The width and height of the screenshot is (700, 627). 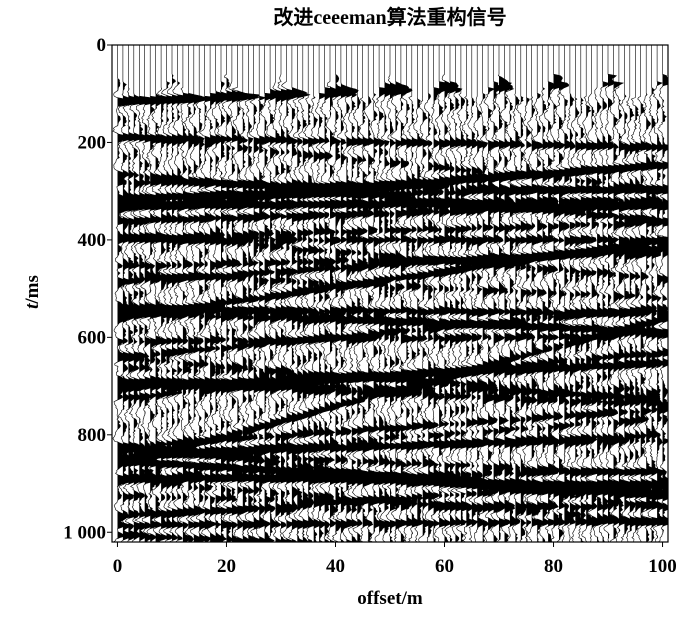 I want to click on y-axis-label-italic: t, so click(x=32, y=306).